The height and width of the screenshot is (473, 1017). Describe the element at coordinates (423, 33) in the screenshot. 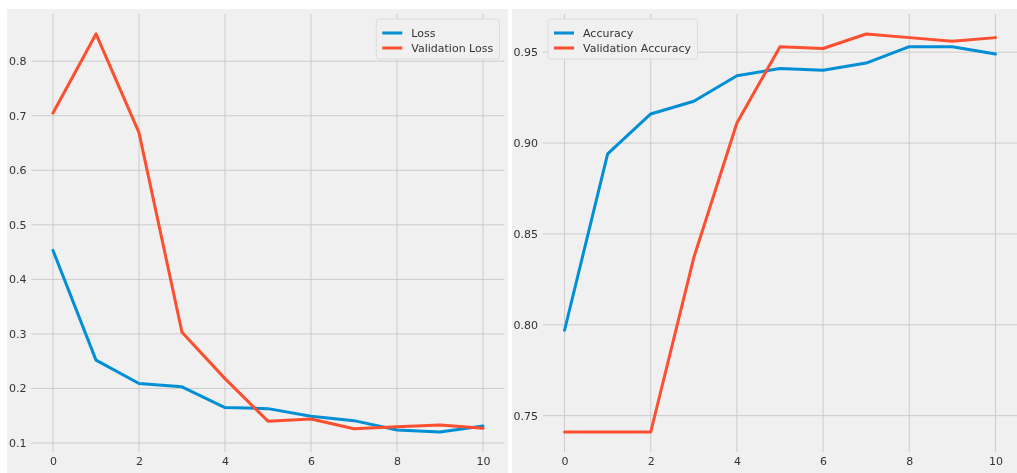

I see `legend-label: Loss` at that location.